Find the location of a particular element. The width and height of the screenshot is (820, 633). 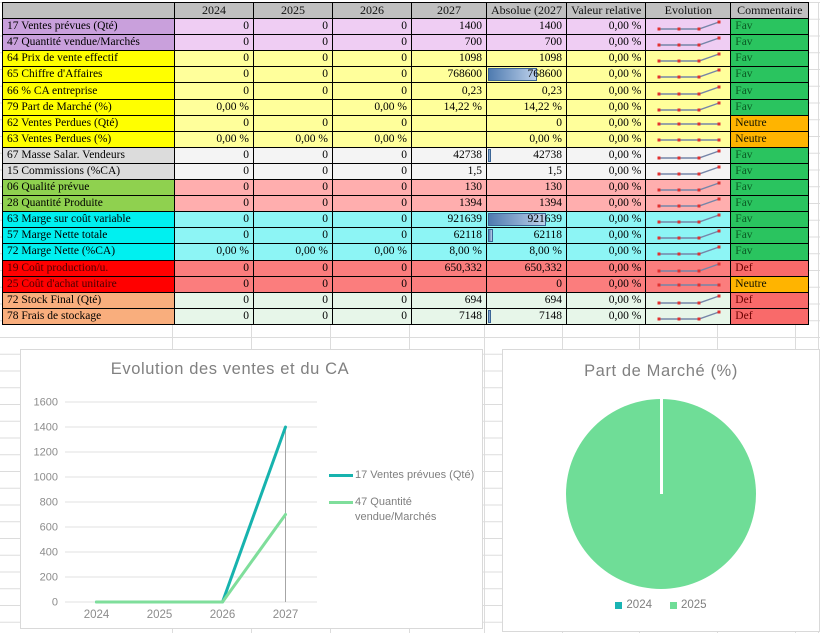

absolute-value-cell: 0,00 % is located at coordinates (526, 139).